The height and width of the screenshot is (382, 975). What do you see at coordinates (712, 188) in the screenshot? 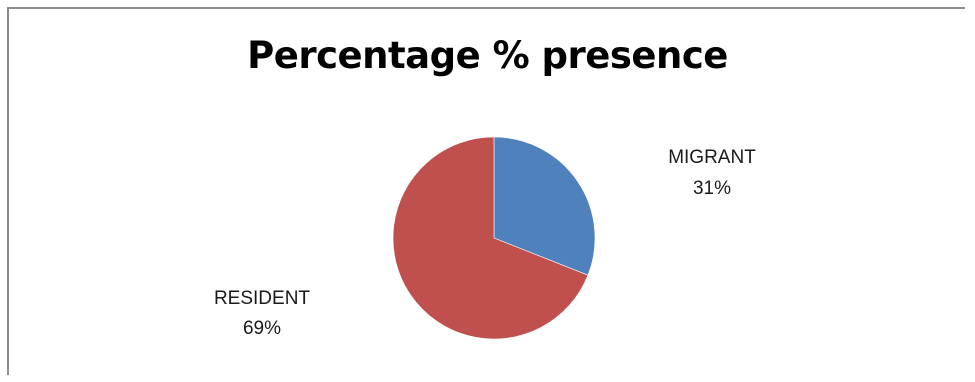
I see `slice-value-label: 31%` at bounding box center [712, 188].